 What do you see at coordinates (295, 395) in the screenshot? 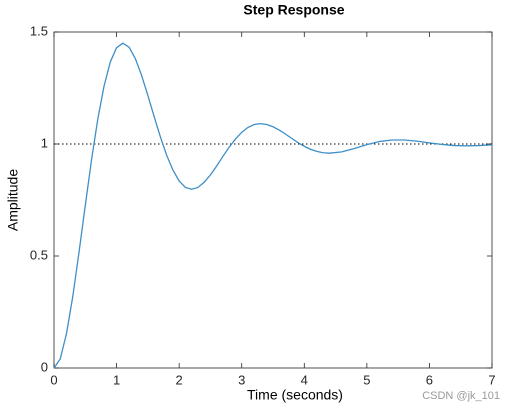
I see `x-axis-label: Time (seconds)` at bounding box center [295, 395].